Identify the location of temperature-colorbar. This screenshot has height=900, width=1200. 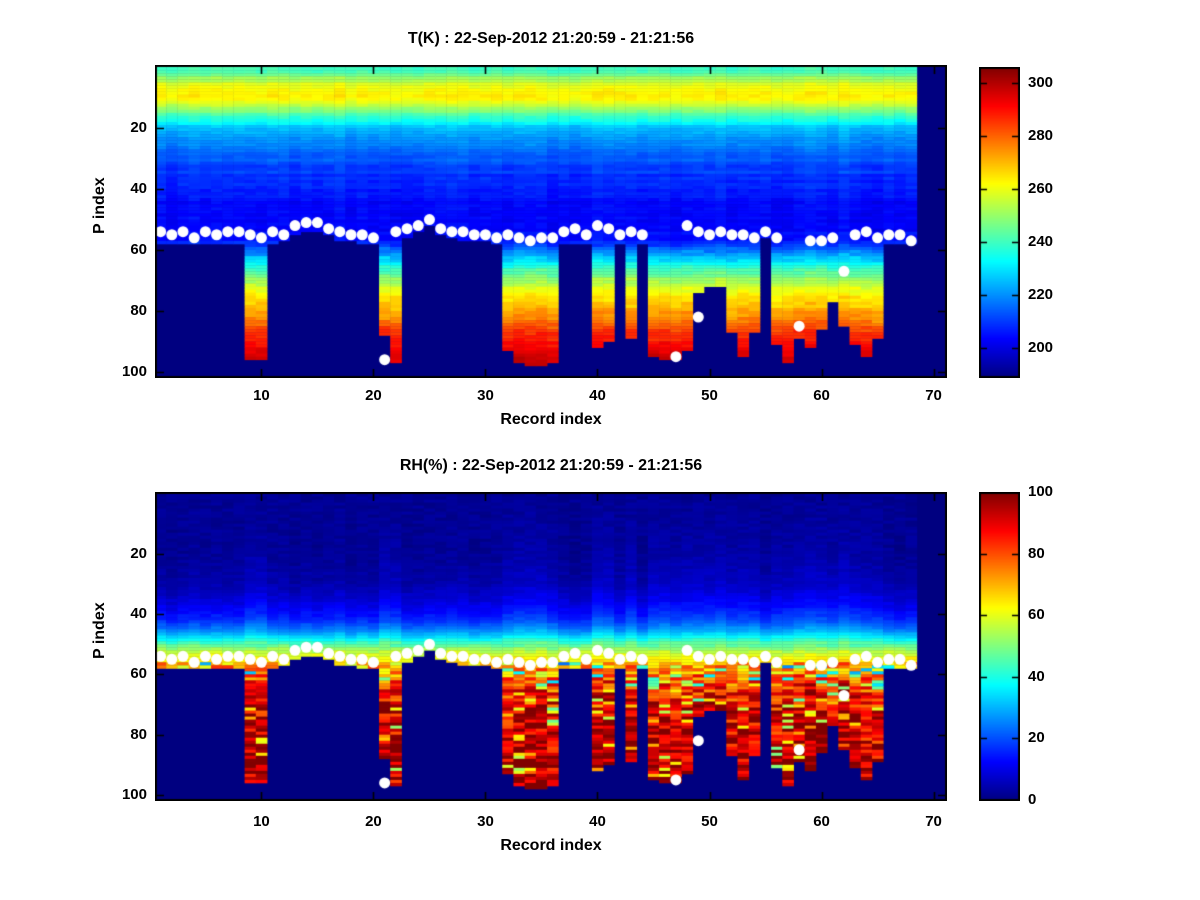
(999, 222).